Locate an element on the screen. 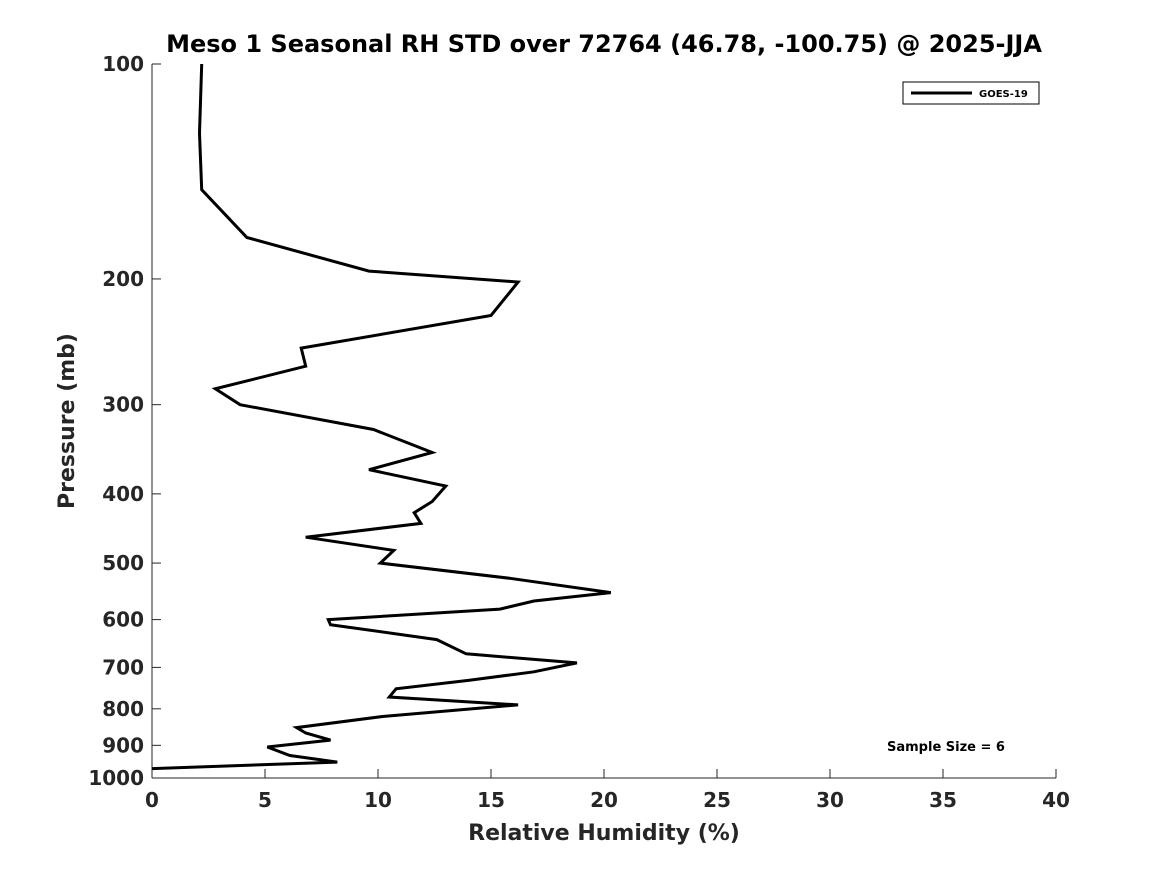  y-tick-label: 400 is located at coordinates (123, 494).